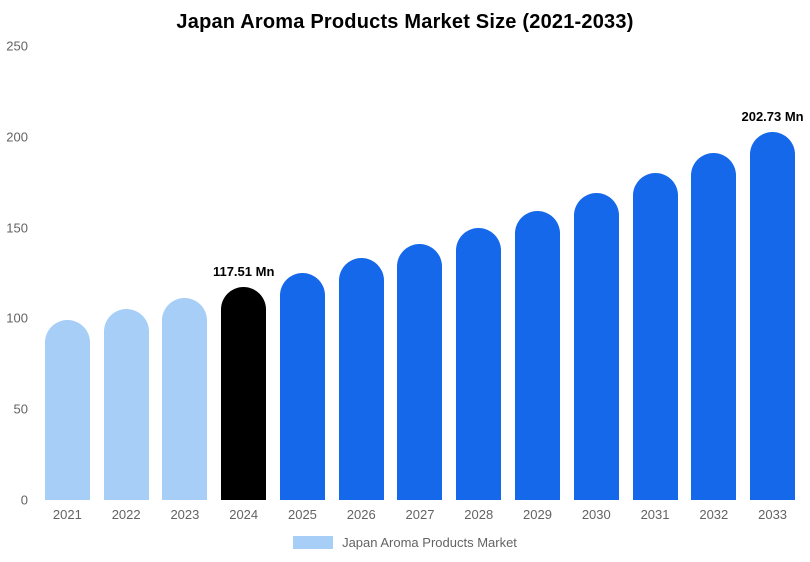  I want to click on x-axis-label-2031: 2031, so click(655, 514).